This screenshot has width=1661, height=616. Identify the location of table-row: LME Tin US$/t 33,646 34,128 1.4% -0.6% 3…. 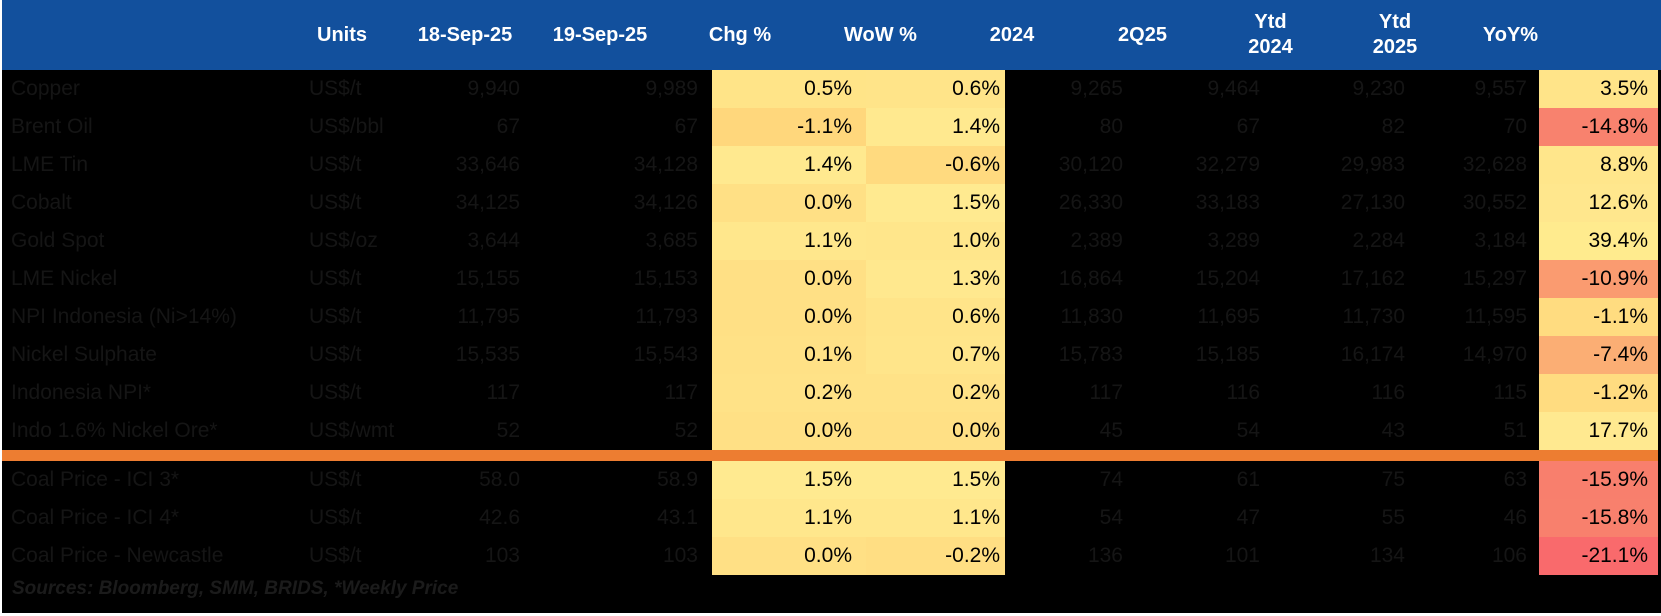
(831, 165).